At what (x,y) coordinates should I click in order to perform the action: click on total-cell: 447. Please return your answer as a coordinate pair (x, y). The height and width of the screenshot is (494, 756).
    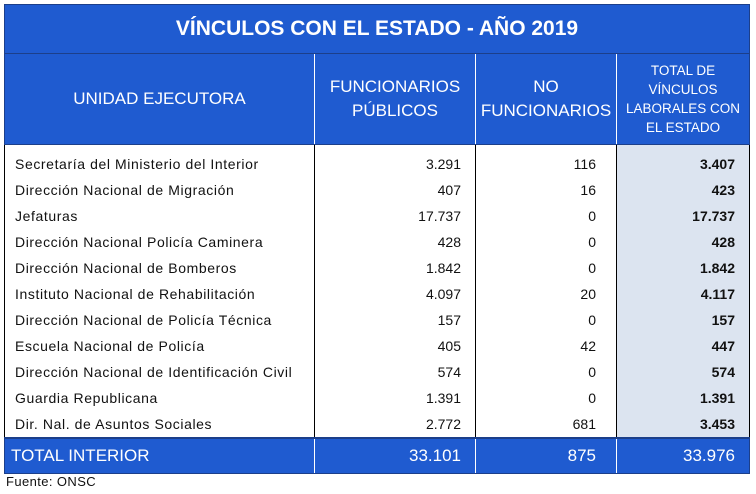
    Looking at the image, I should click on (683, 346).